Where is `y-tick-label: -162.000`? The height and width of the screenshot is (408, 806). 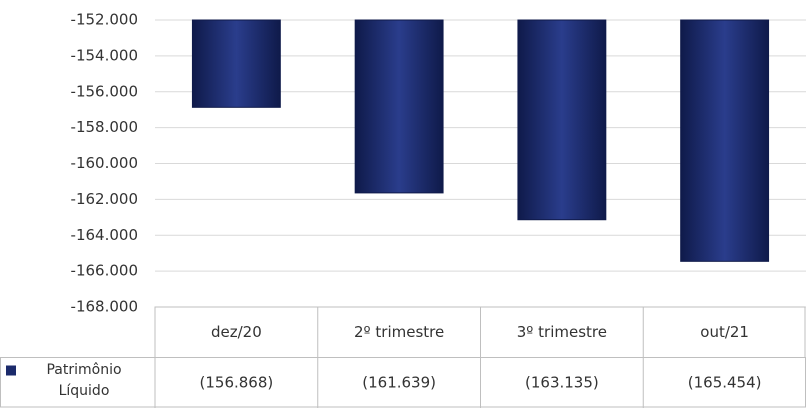
y-tick-label: -162.000 is located at coordinates (104, 199).